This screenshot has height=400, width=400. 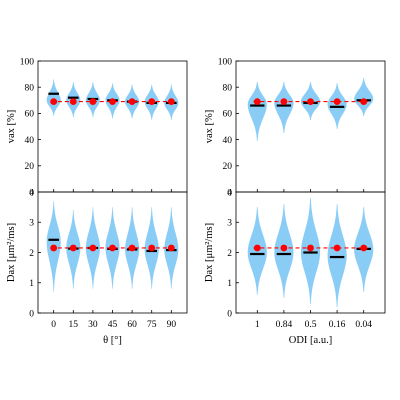 What do you see at coordinates (74, 325) in the screenshot?
I see `x-tick-label: 15` at bounding box center [74, 325].